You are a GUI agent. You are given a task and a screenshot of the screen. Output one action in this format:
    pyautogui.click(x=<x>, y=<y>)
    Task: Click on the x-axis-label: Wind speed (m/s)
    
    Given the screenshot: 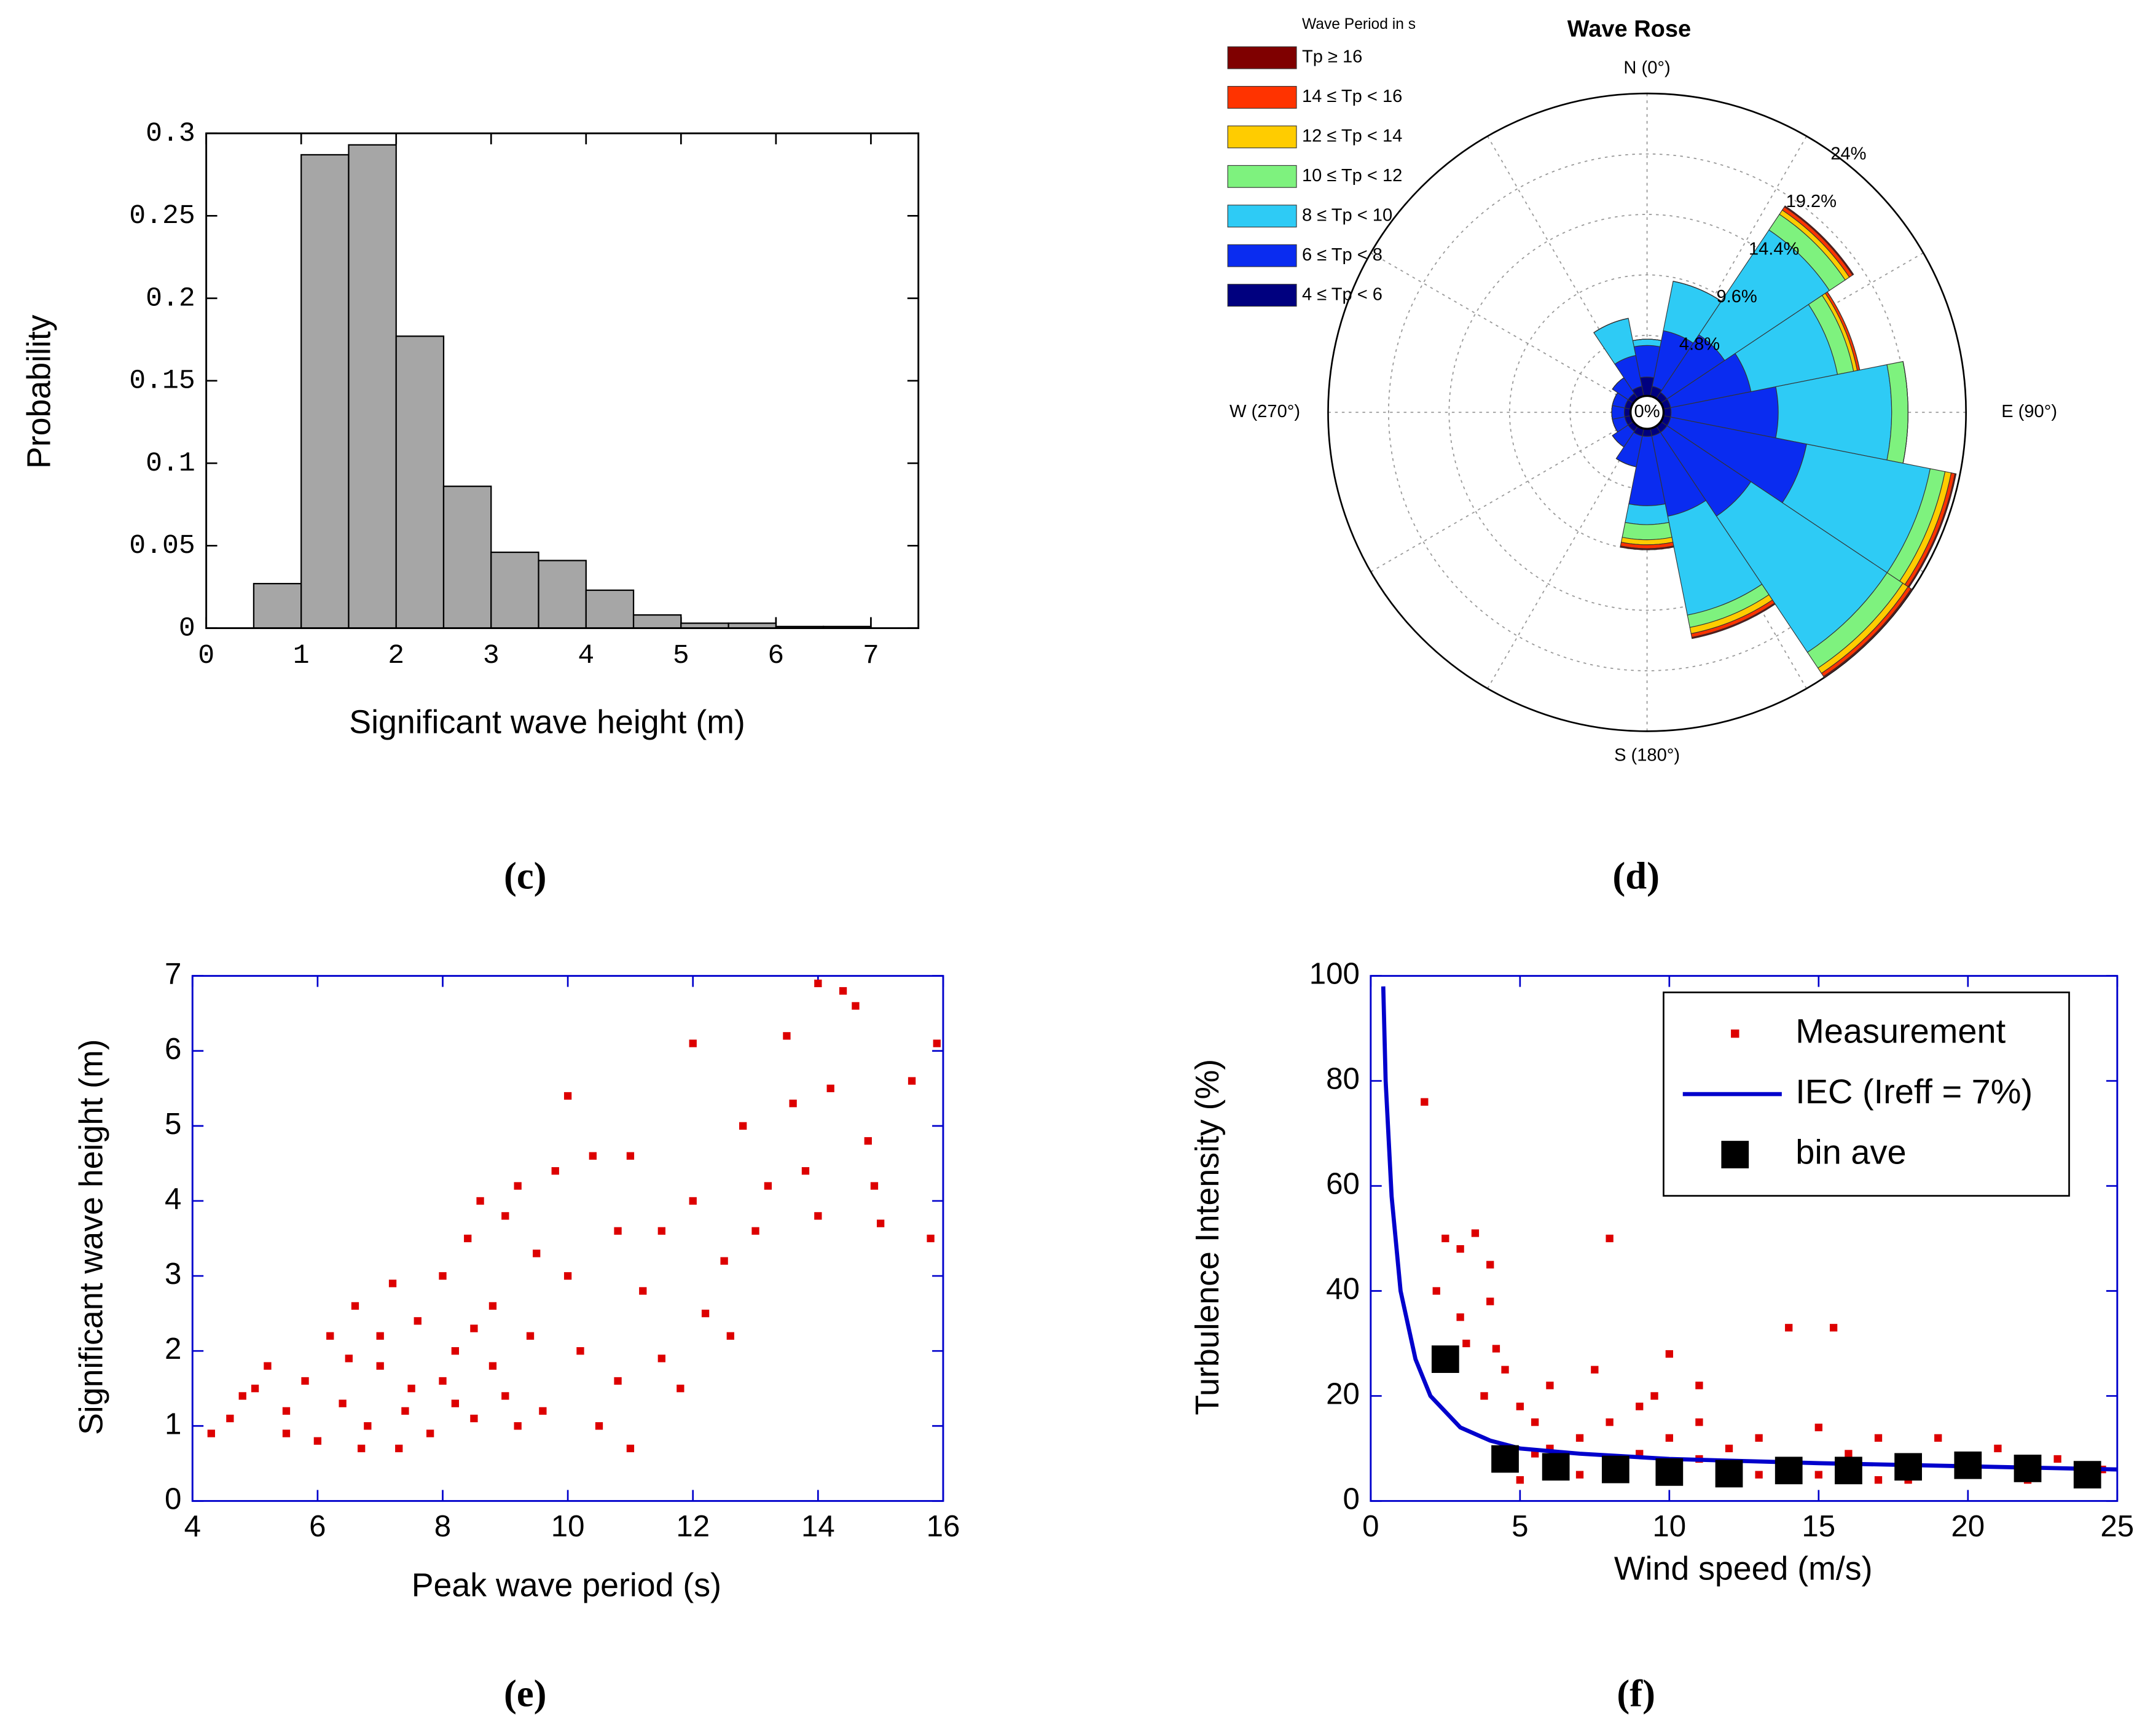 What is the action you would take?
    pyautogui.click(x=1744, y=1569)
    